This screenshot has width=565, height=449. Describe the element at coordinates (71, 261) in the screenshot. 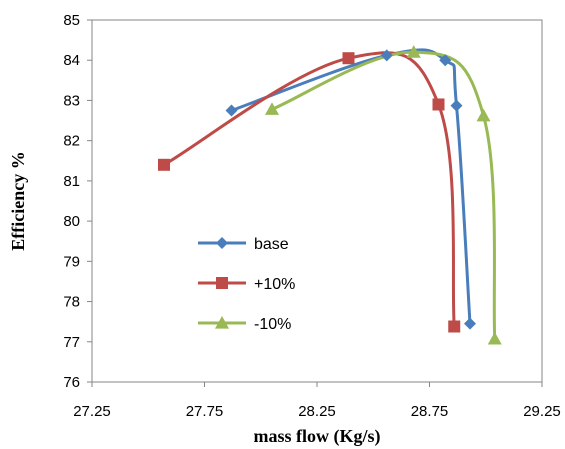

I see `y-tick-label: 79` at that location.